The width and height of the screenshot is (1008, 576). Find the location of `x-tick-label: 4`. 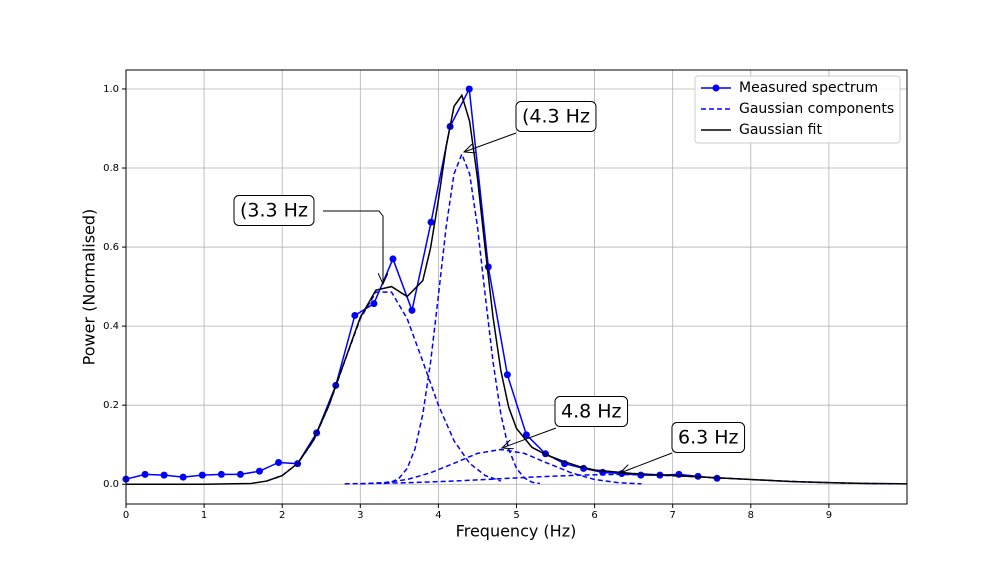

x-tick-label: 4 is located at coordinates (438, 515).